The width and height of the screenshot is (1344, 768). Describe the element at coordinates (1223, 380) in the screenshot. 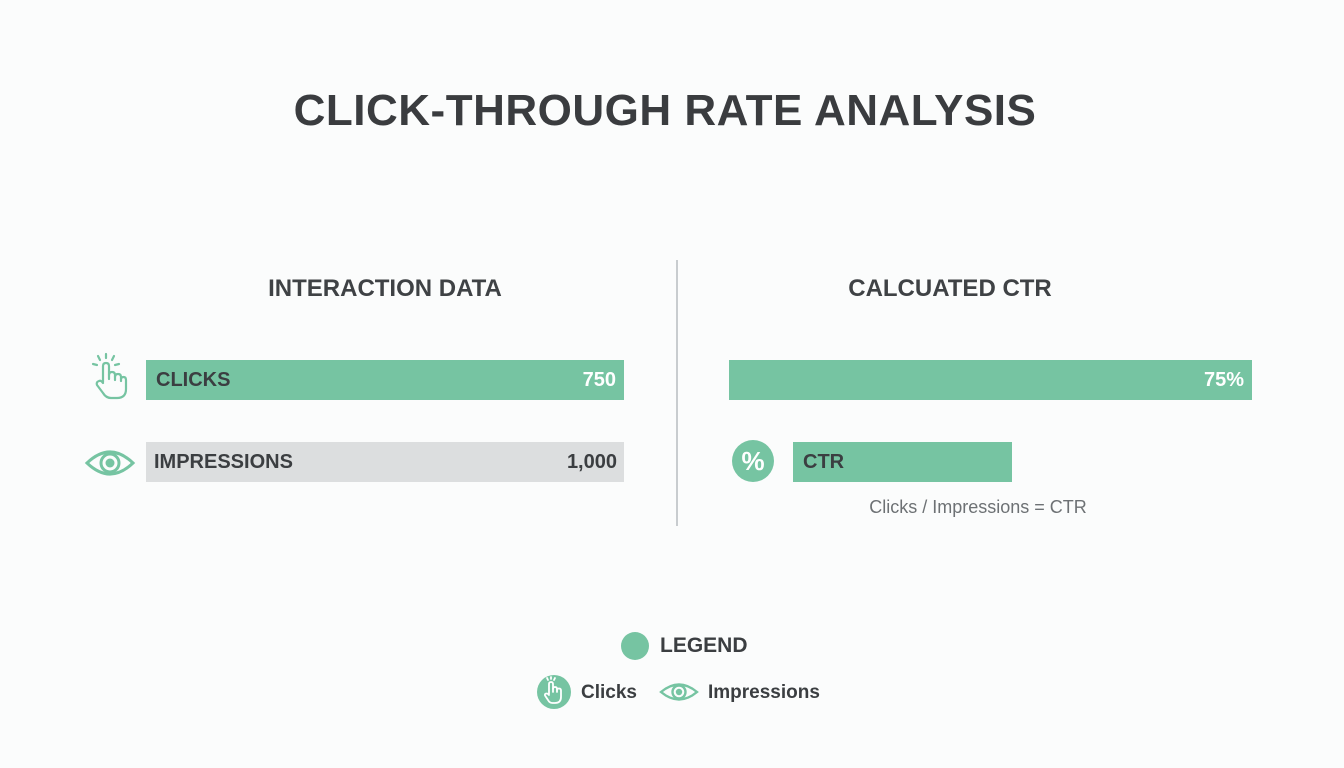

I see `ctr-percent-value: 75%` at that location.